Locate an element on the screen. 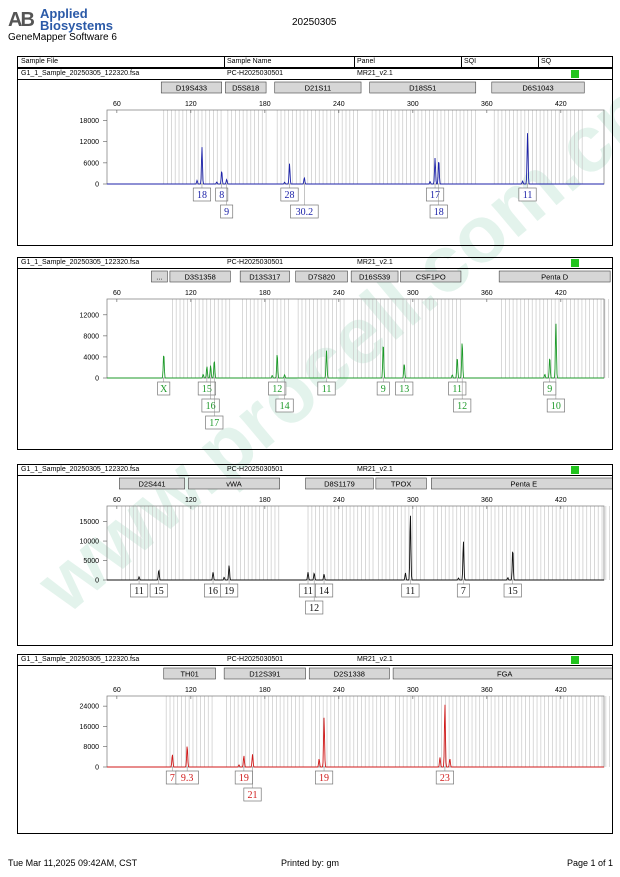  marker-d3s1358: D3S1358 is located at coordinates (200, 276).